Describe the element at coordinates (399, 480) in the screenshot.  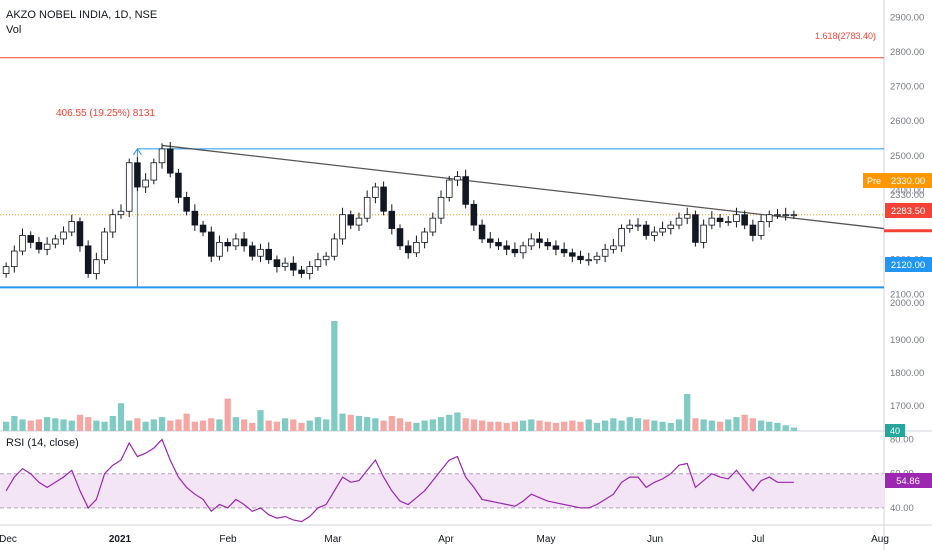
I see `rsi-line` at that location.